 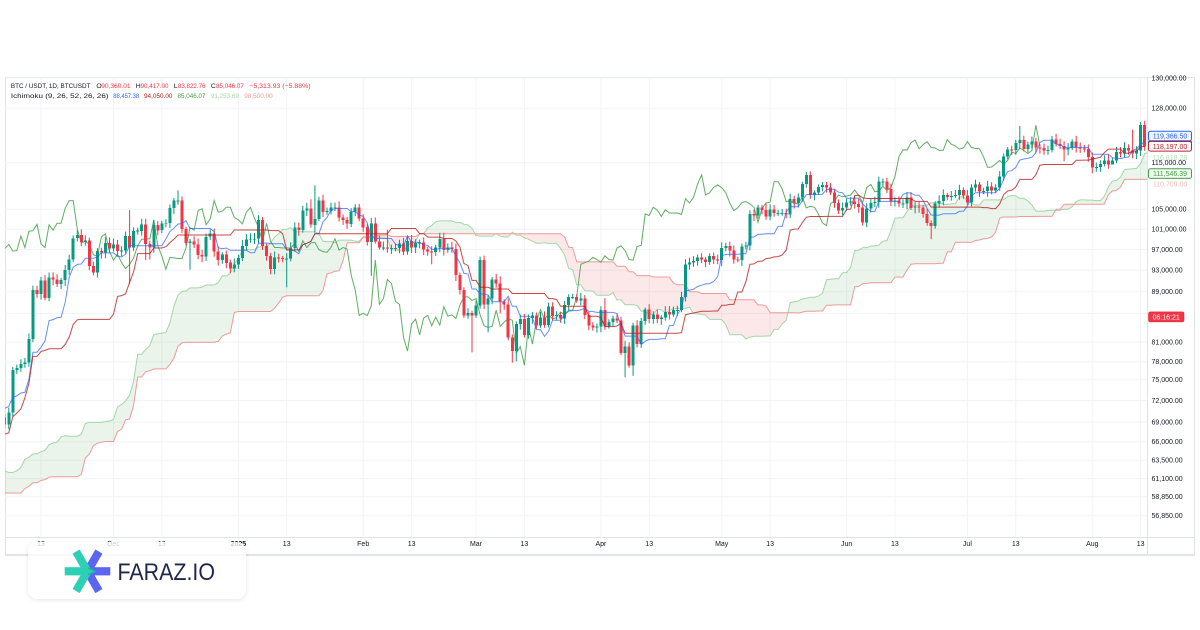 I want to click on svg-text: 128,000.00, so click(x=1169, y=109).